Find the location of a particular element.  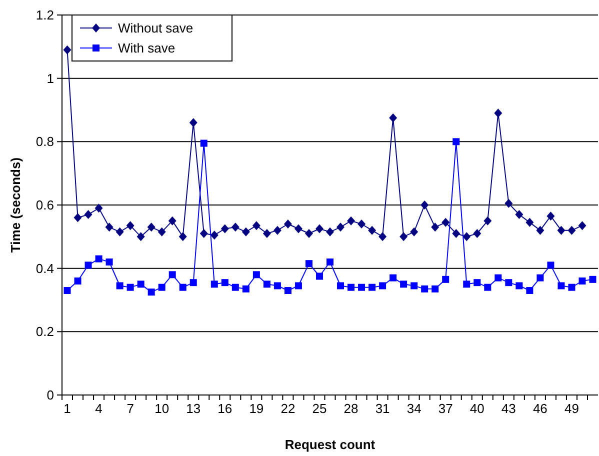

x-tick-label: 22 is located at coordinates (288, 408).